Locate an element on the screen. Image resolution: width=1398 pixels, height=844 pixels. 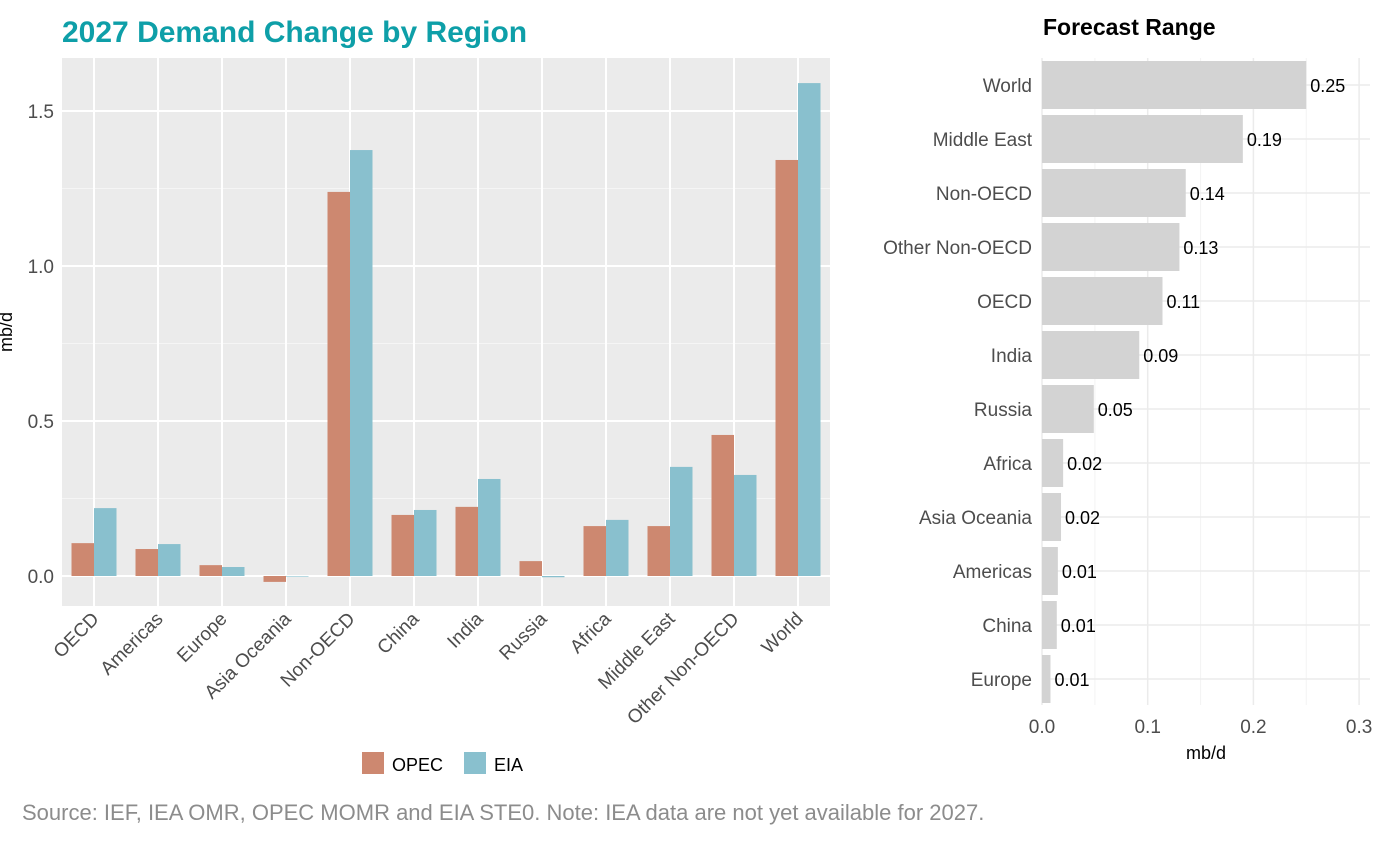
x-tick-label: 0.0 is located at coordinates (1042, 727).